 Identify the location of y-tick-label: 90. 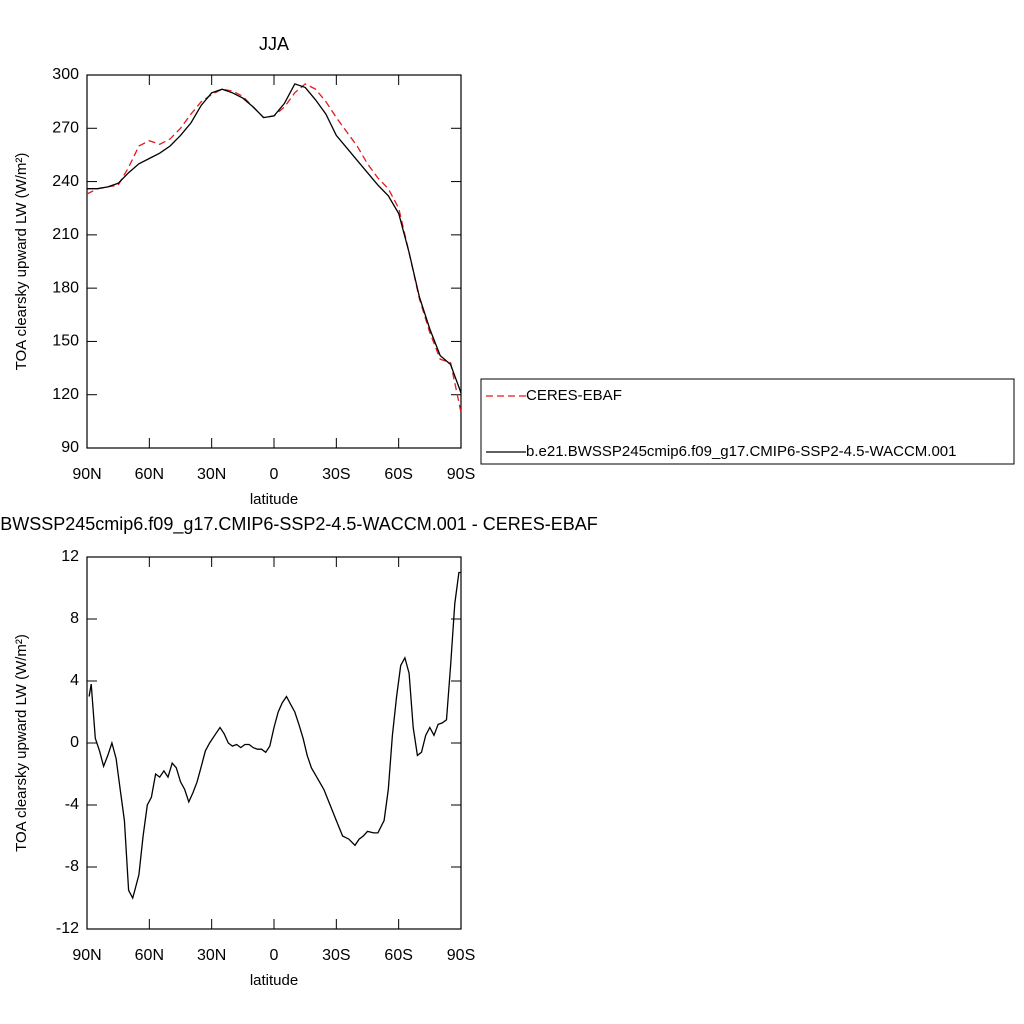
(70, 447).